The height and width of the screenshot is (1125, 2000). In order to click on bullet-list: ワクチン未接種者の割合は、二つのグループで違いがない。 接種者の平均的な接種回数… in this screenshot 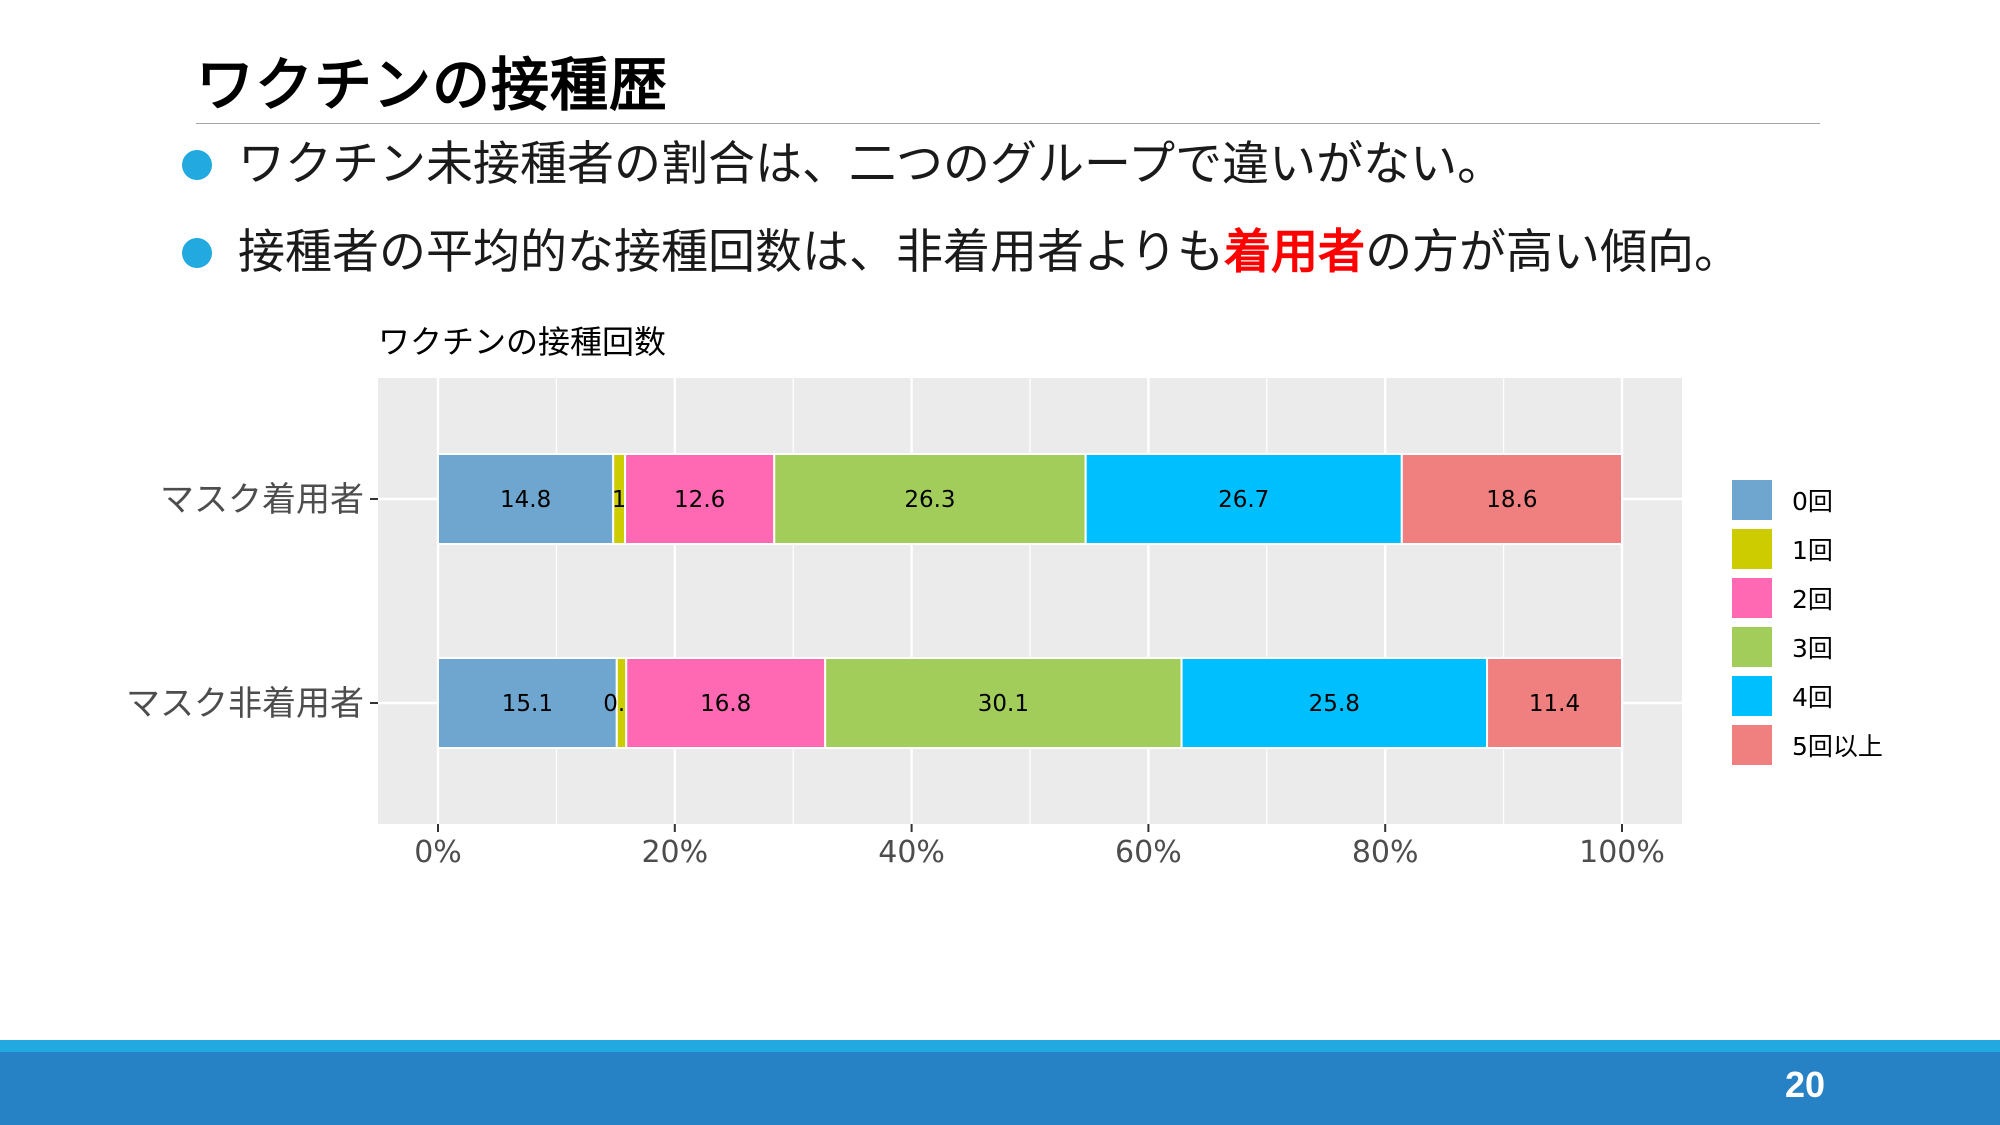, I will do `click(961, 224)`.